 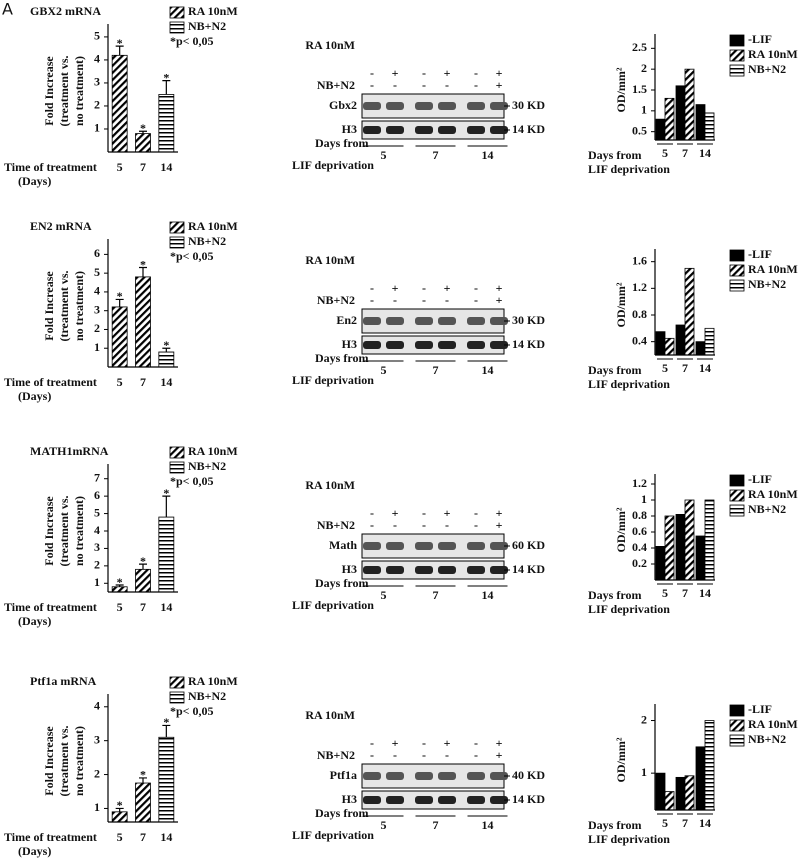 I want to click on y-tick-label: 7, so click(x=97, y=477).